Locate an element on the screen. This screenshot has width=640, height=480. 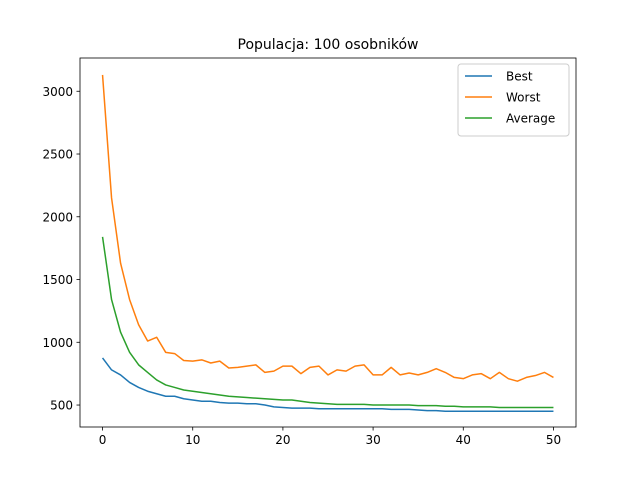
x-tick-label: 40 is located at coordinates (463, 440).